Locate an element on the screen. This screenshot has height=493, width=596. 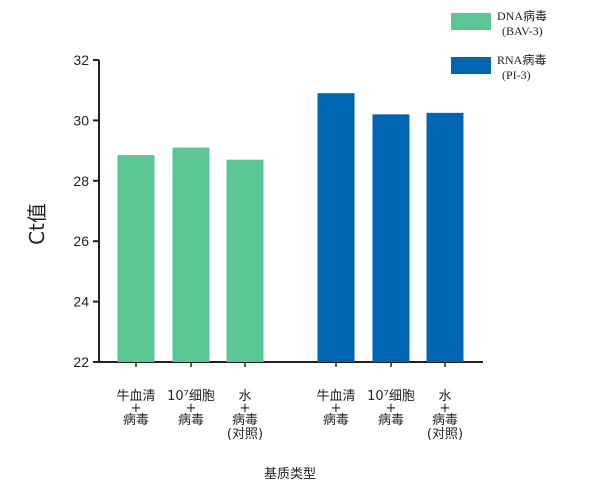
y-tick-label: 26 is located at coordinates (81, 241).